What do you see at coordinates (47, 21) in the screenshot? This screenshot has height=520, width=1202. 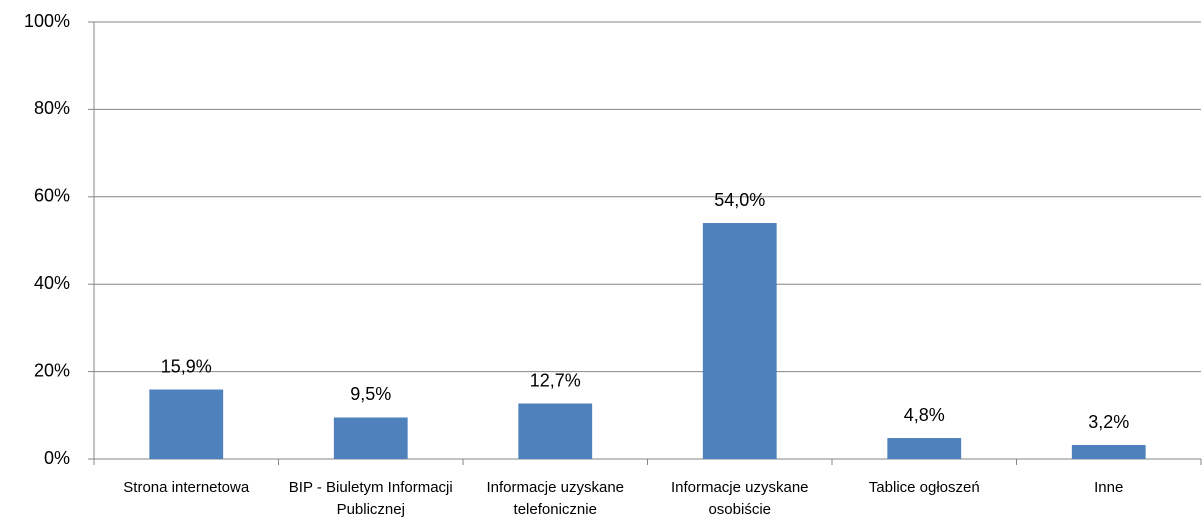 I see `y-tick-label: 100%` at bounding box center [47, 21].